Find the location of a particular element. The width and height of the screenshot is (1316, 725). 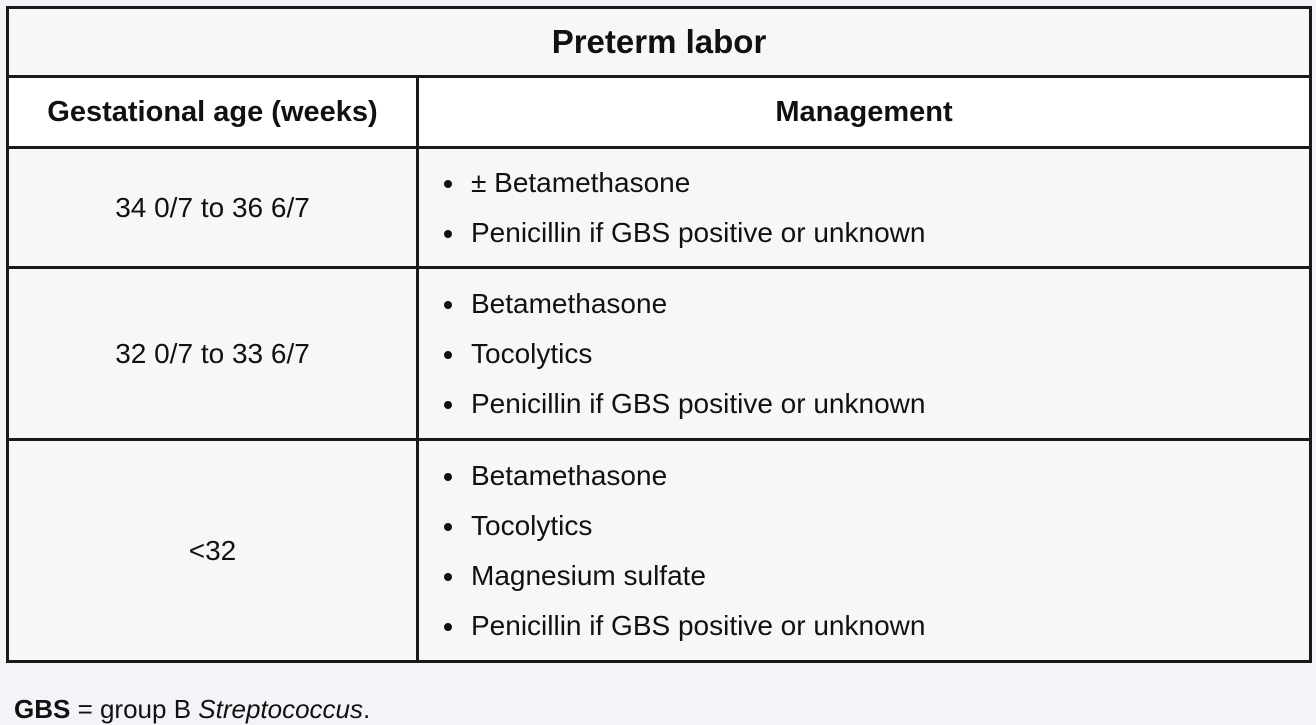

header-gestational-age: Gestational age (weeks) is located at coordinates (212, 112).